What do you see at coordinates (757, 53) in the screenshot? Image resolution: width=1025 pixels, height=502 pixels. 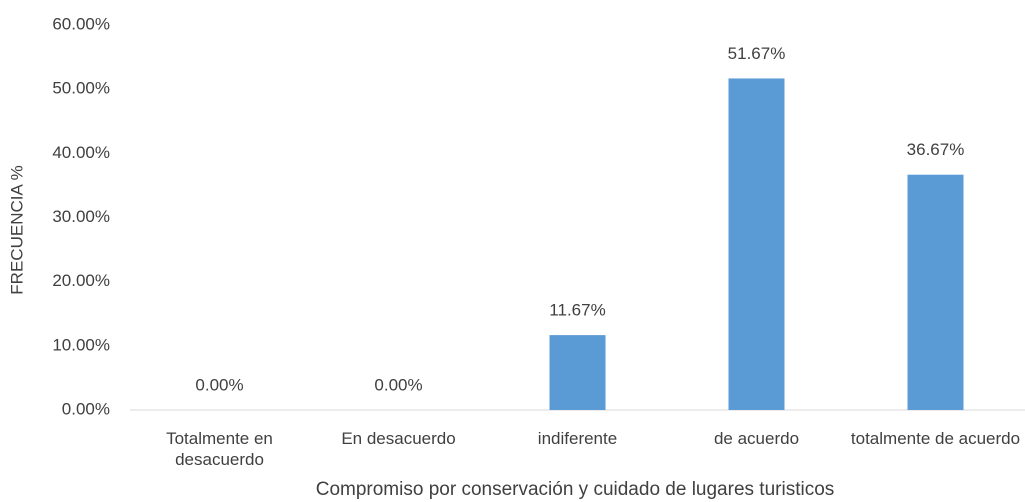 I see `data-label: 51.67%` at bounding box center [757, 53].